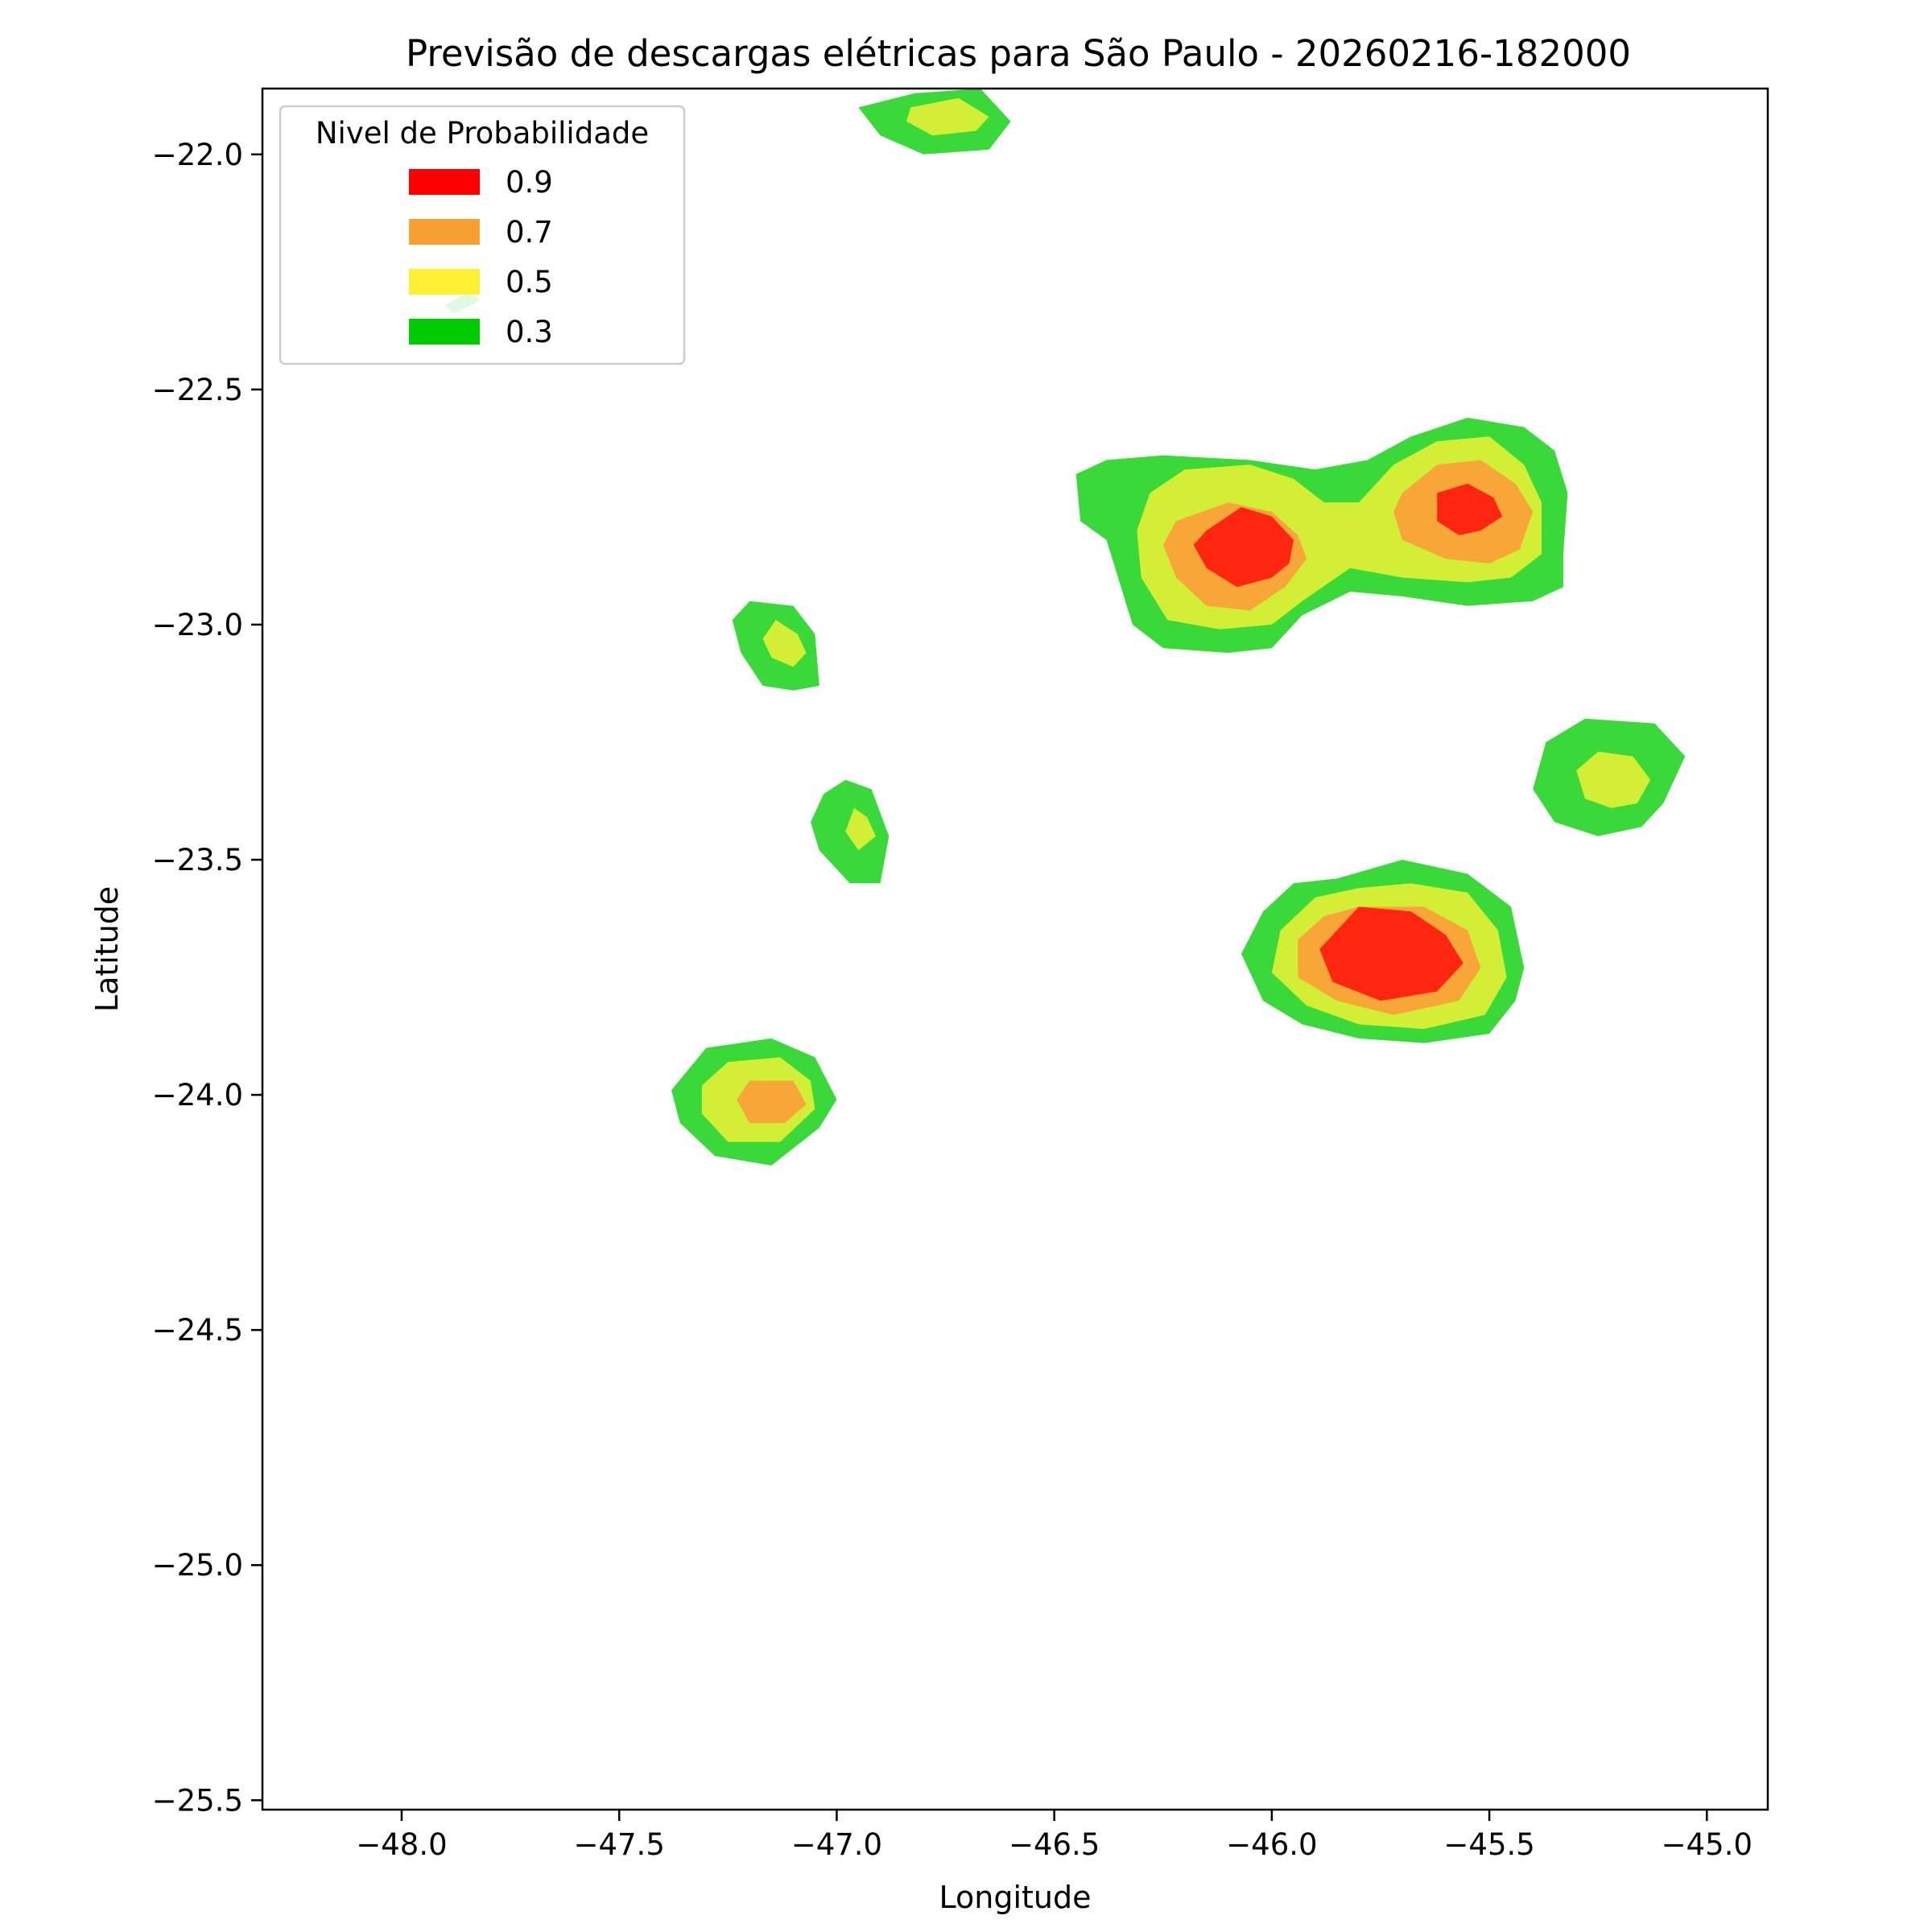  Describe the element at coordinates (401, 1845) in the screenshot. I see `x-tick-label: −48.0` at that location.